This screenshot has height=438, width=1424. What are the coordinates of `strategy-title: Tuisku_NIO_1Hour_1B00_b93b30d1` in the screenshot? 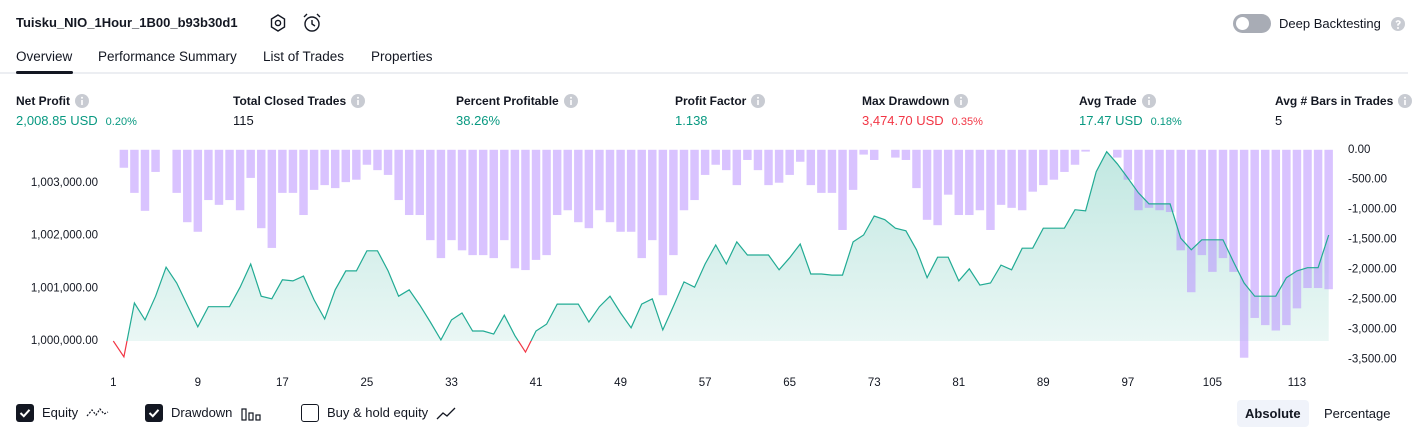 It's located at (127, 22).